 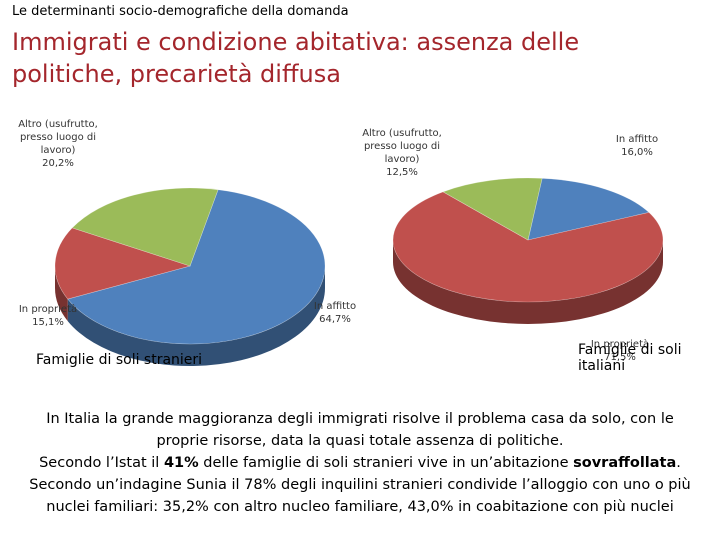 I want to click on value-label: 12,5%, so click(x=402, y=172).